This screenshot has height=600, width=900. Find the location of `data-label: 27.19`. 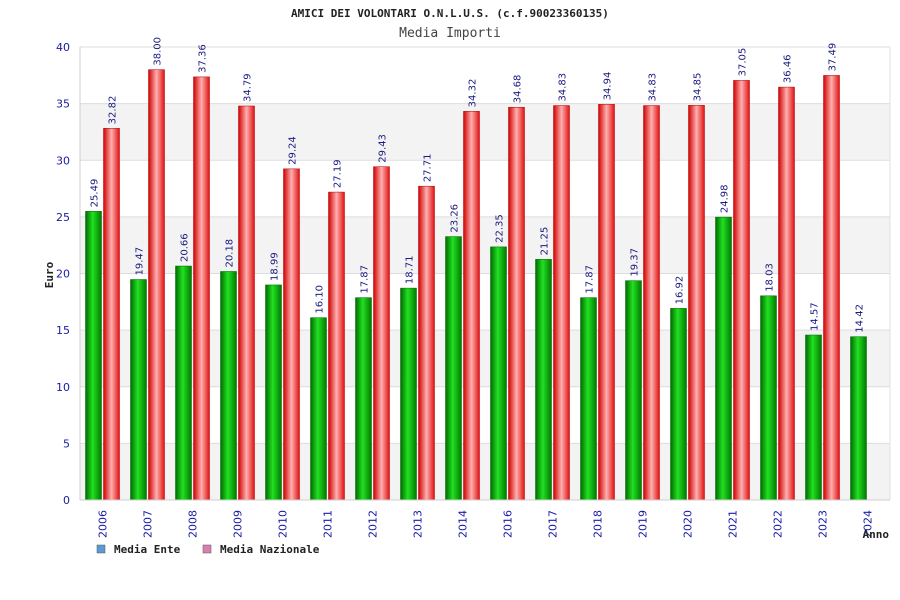

data-label: 27.19 is located at coordinates (338, 173).